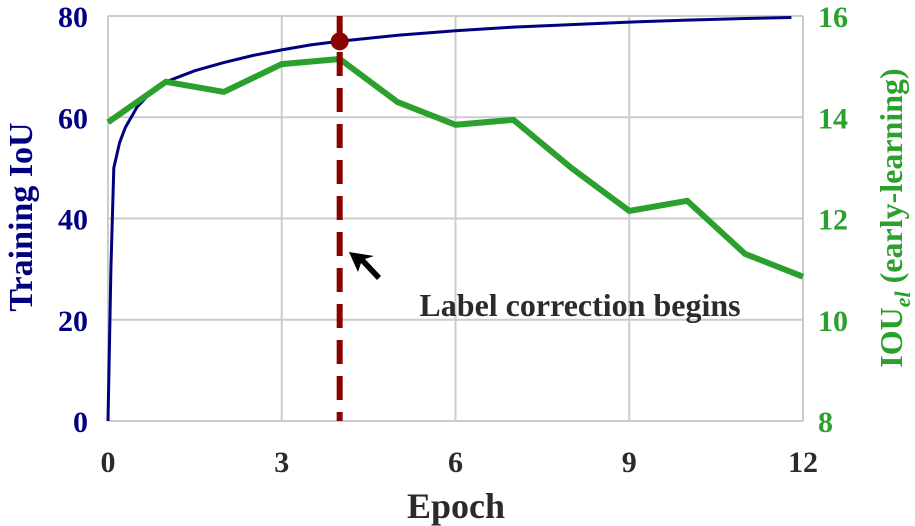 The width and height of the screenshot is (915, 526). What do you see at coordinates (73, 321) in the screenshot?
I see `left-tick-label: 20` at bounding box center [73, 321].